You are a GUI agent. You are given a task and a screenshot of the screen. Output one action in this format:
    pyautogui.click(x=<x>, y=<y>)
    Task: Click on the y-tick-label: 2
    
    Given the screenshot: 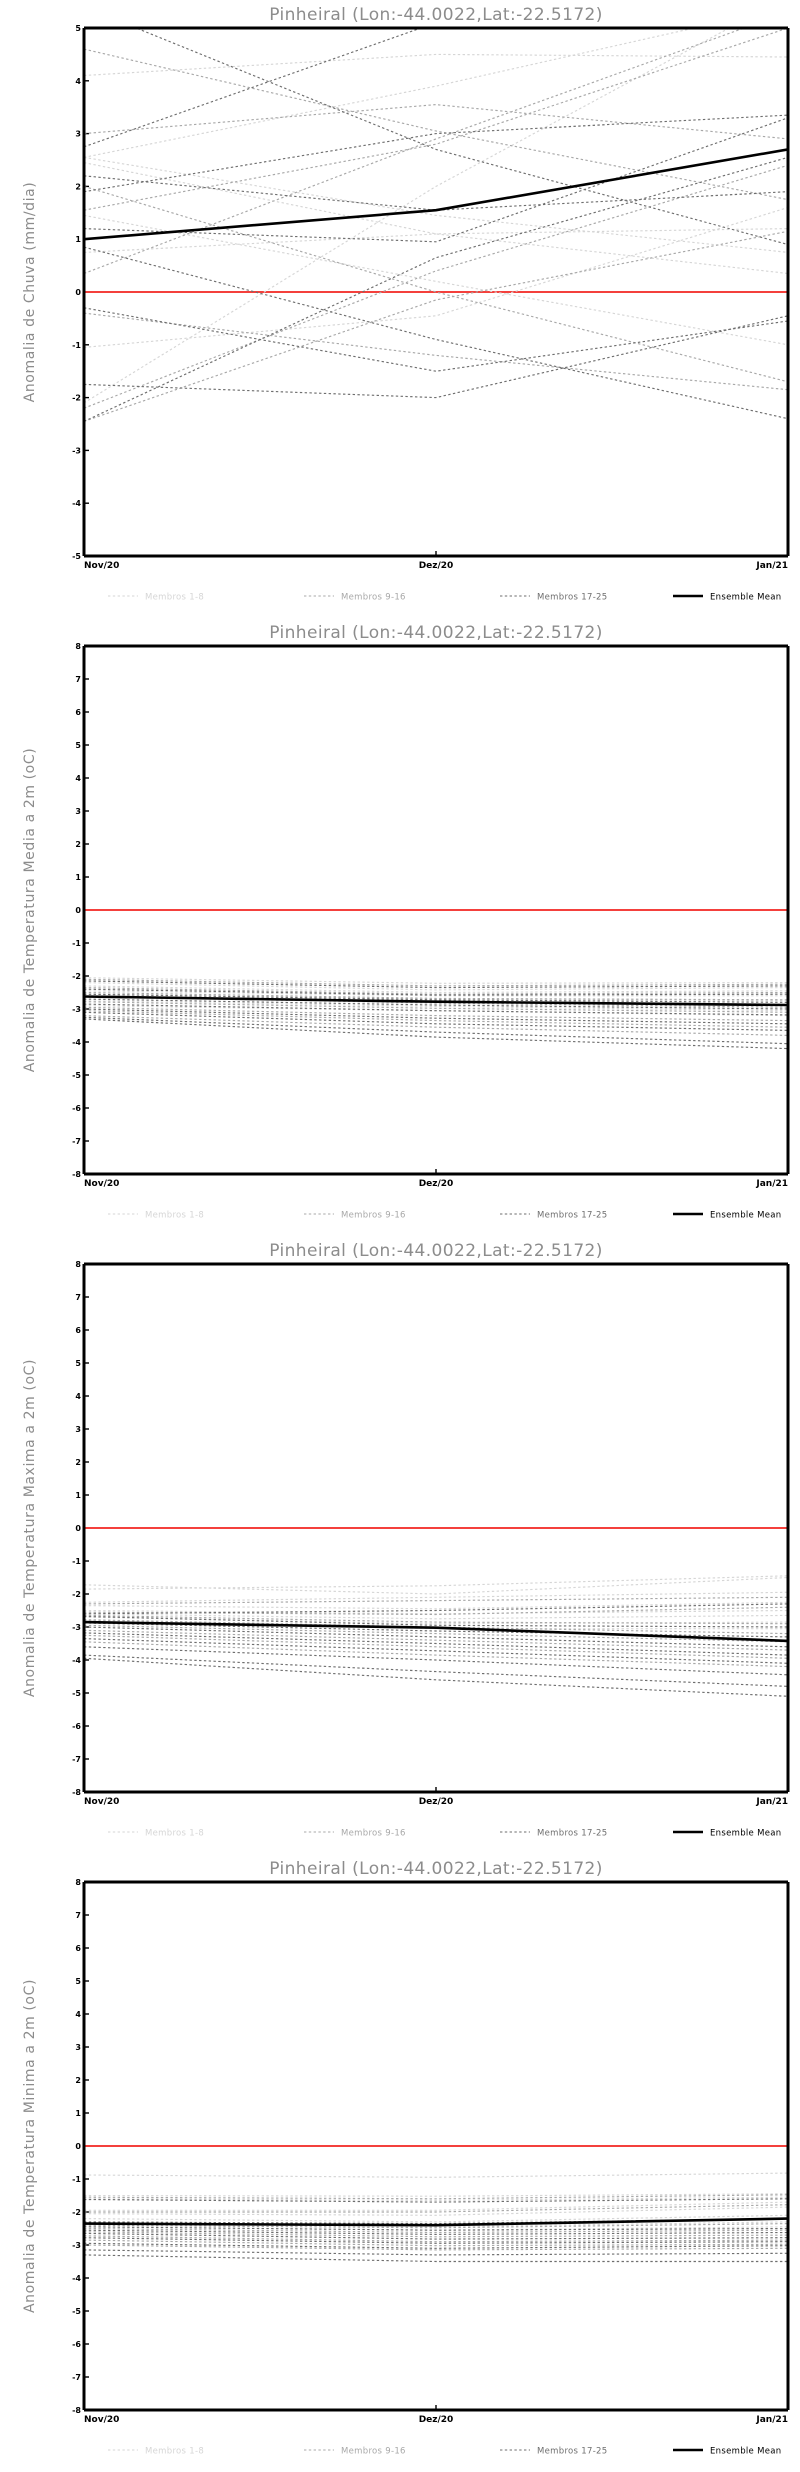 What is the action you would take?
    pyautogui.click(x=78, y=844)
    